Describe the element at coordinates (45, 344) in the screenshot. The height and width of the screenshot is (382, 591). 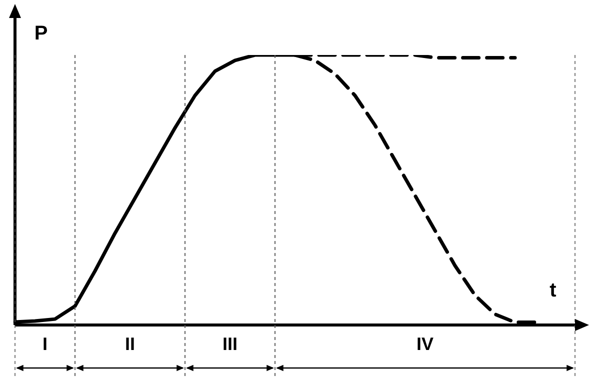
I see `text: I` at that location.